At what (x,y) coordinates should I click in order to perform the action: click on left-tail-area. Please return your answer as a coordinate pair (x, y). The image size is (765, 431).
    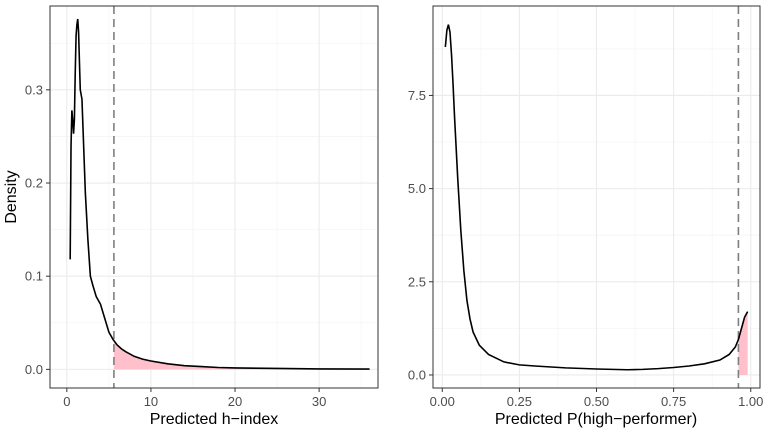
    Looking at the image, I should click on (241, 355).